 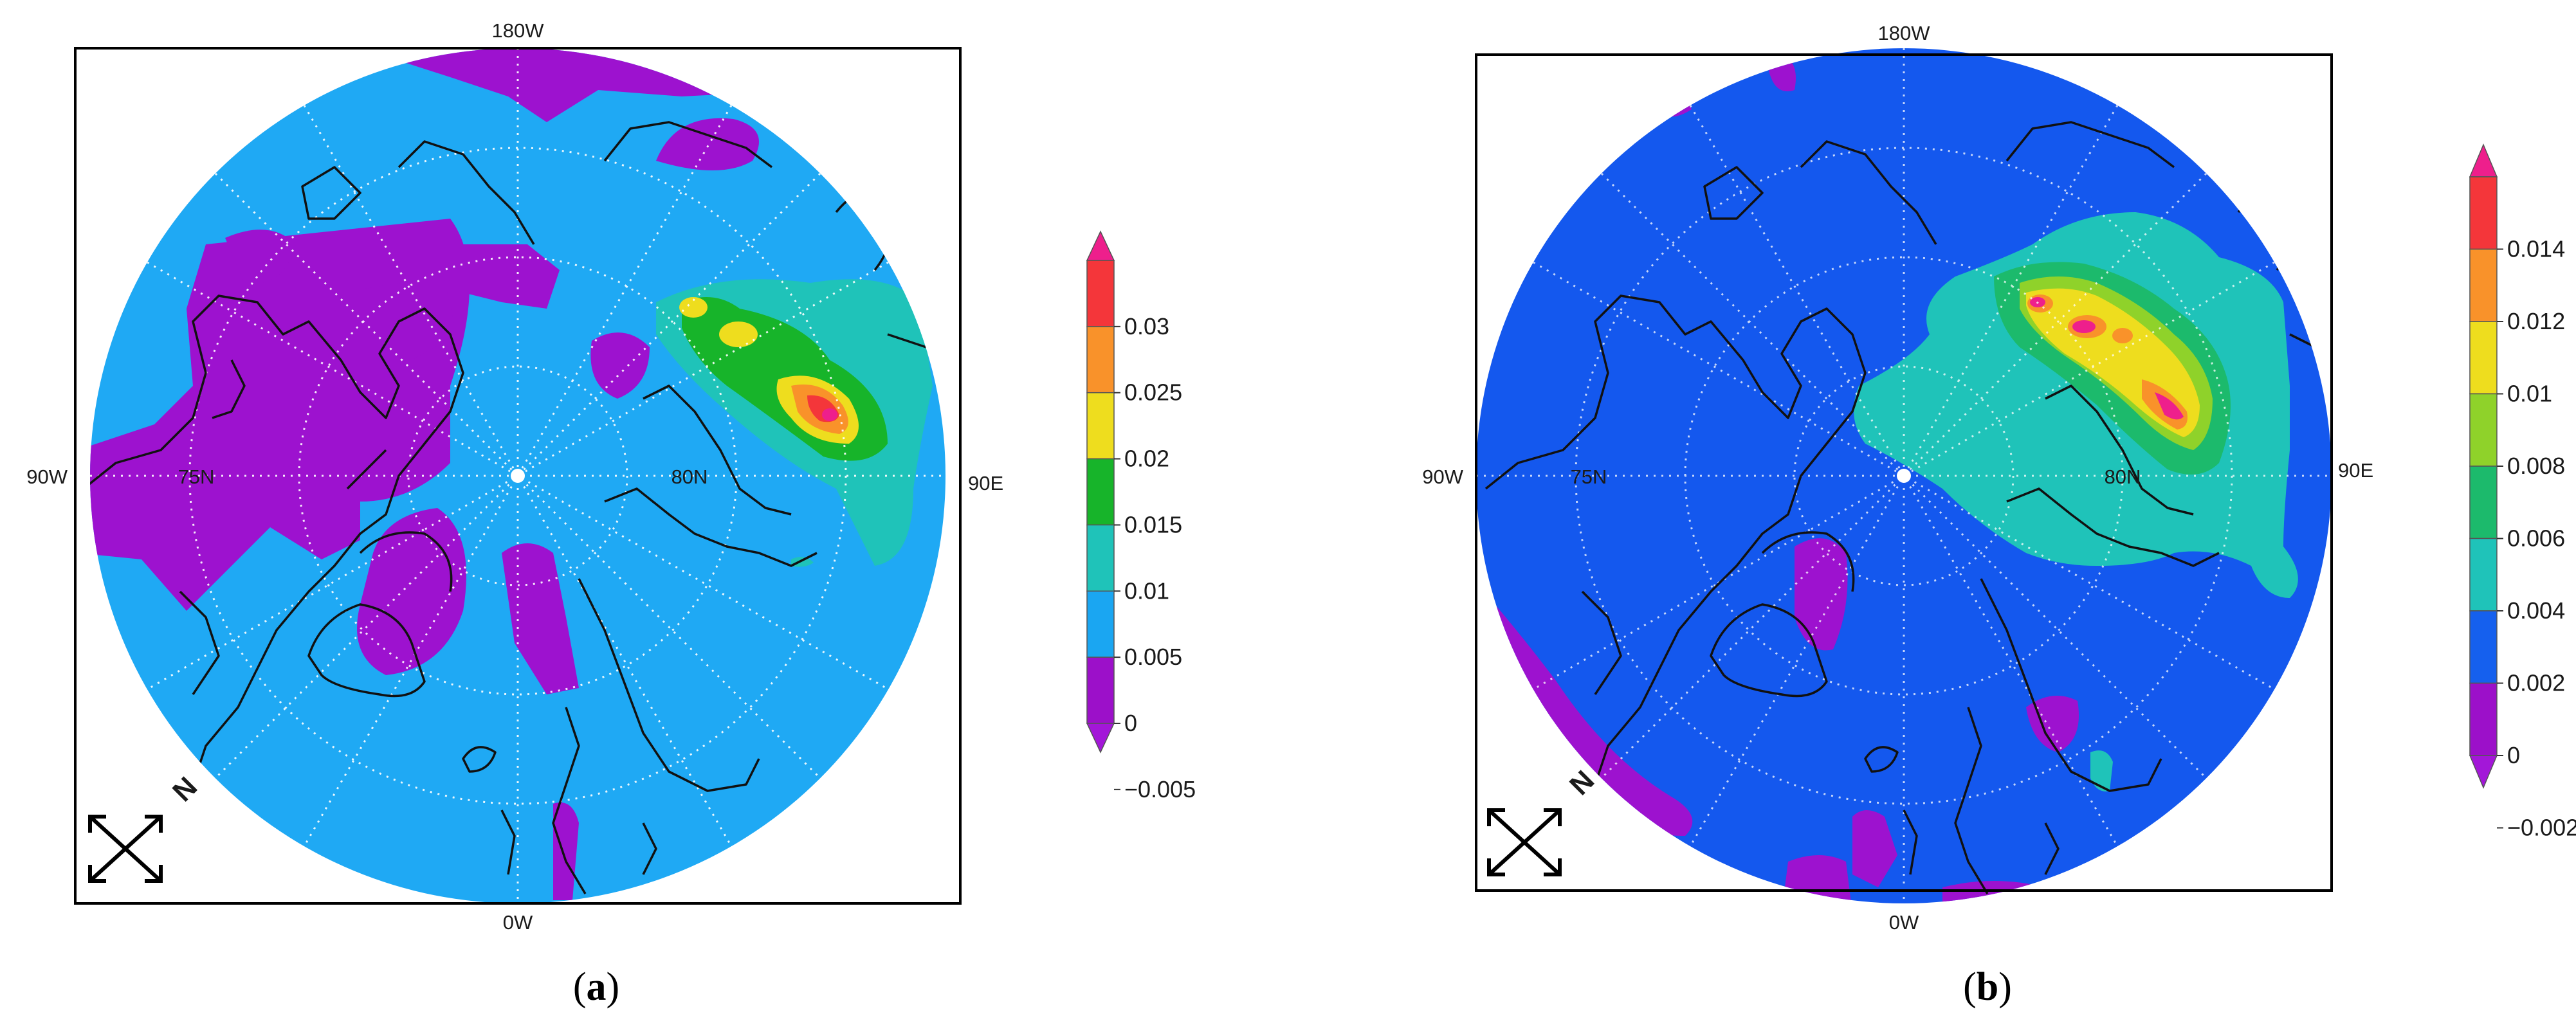 I want to click on colorbar-tick-label: −0.005, so click(x=1160, y=789).